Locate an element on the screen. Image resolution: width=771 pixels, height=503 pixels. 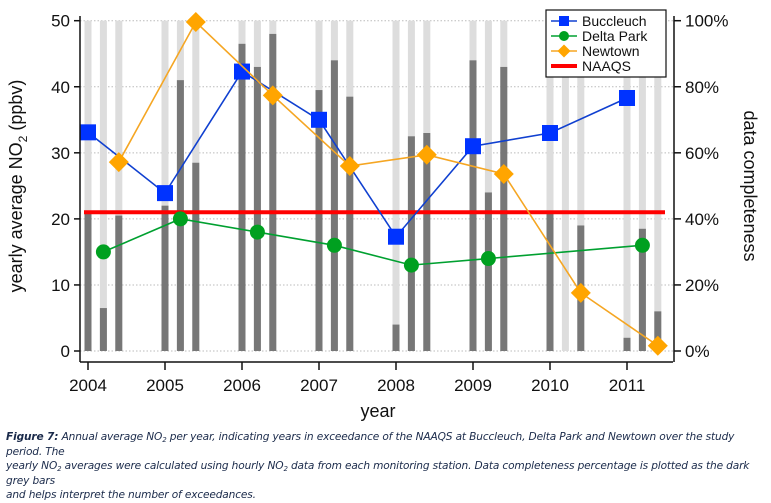
series-delta-park is located at coordinates (372, 242).